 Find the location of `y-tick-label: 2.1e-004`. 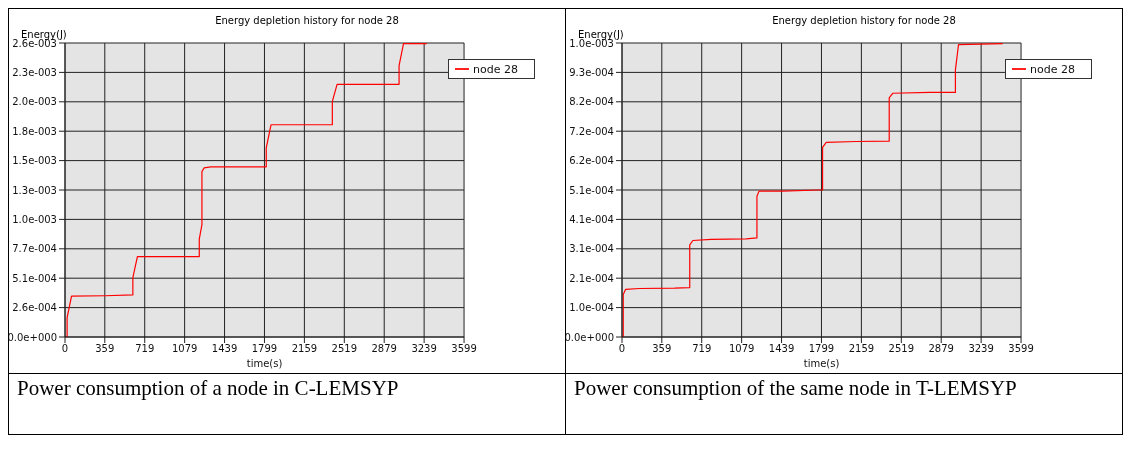

y-tick-label: 2.1e-004 is located at coordinates (591, 278).